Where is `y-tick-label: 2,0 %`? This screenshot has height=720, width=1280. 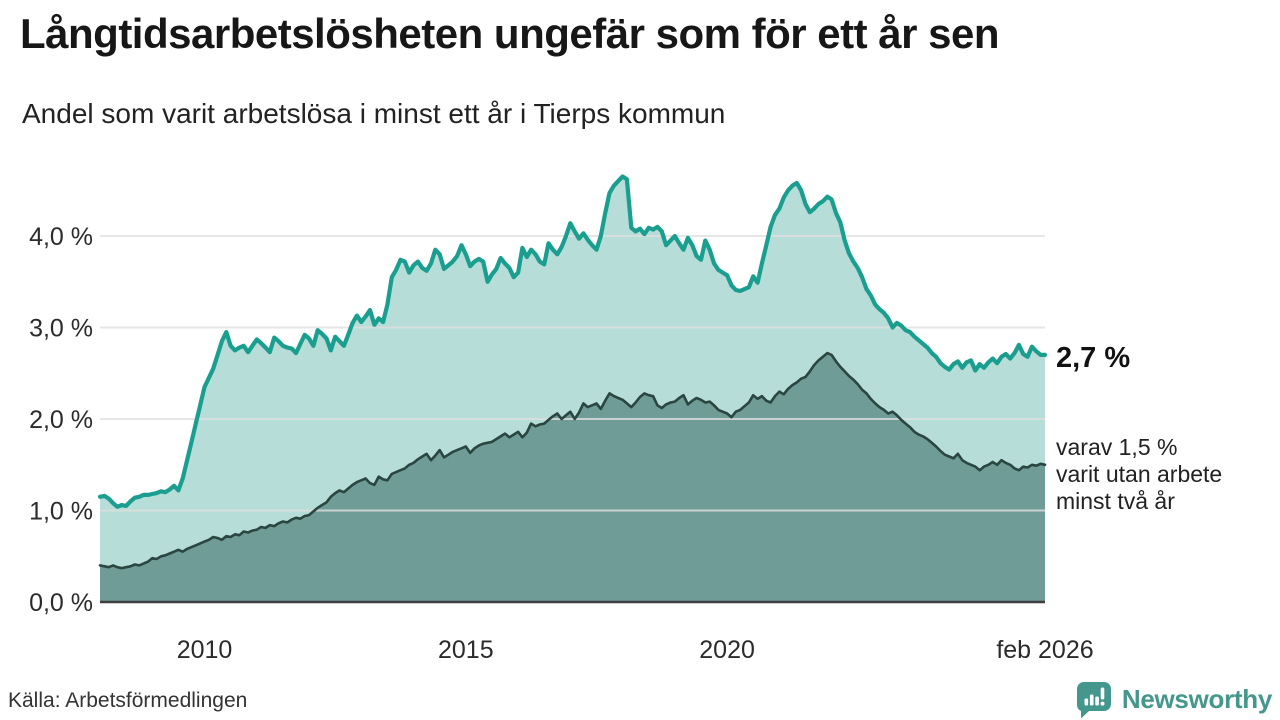
y-tick-label: 2,0 % is located at coordinates (61, 420).